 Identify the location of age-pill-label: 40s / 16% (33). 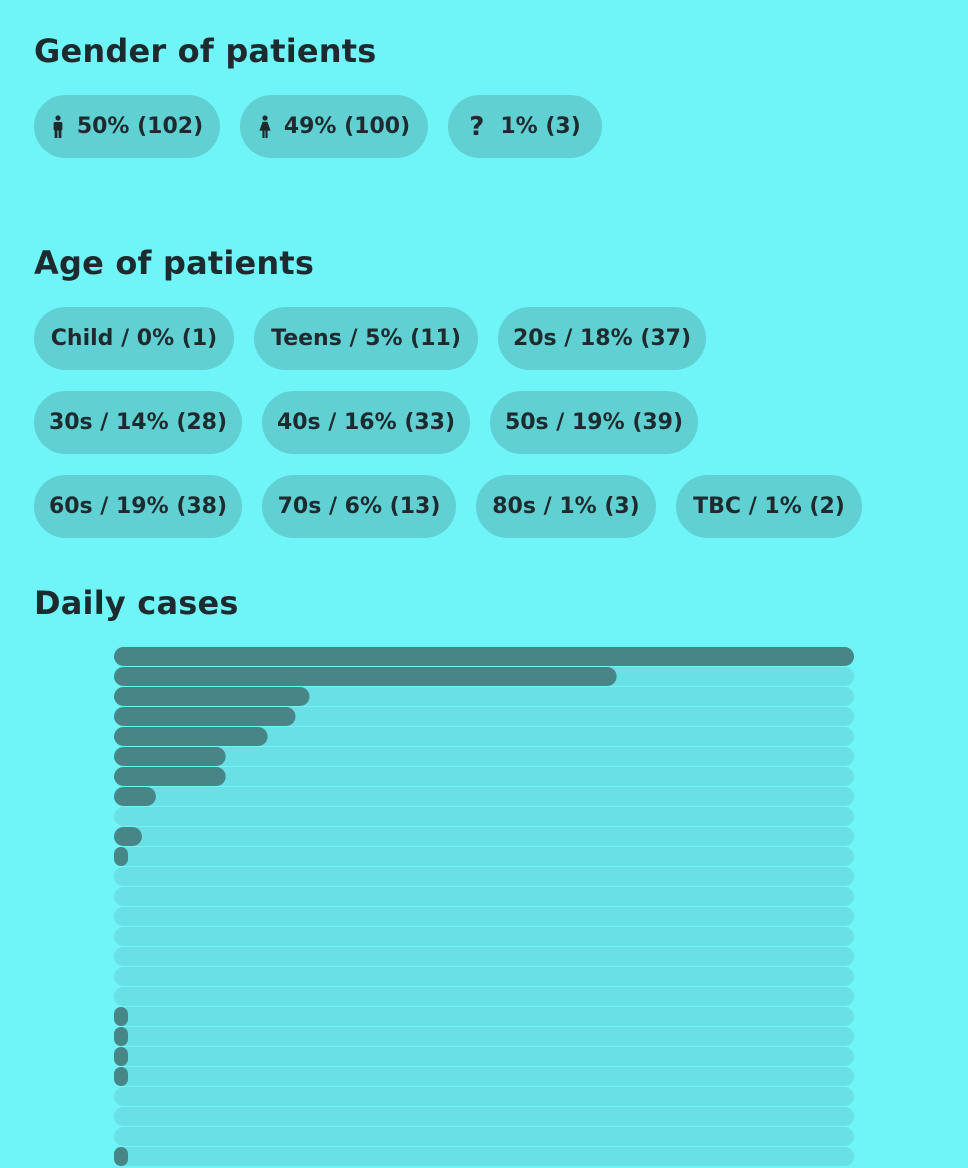
(366, 422).